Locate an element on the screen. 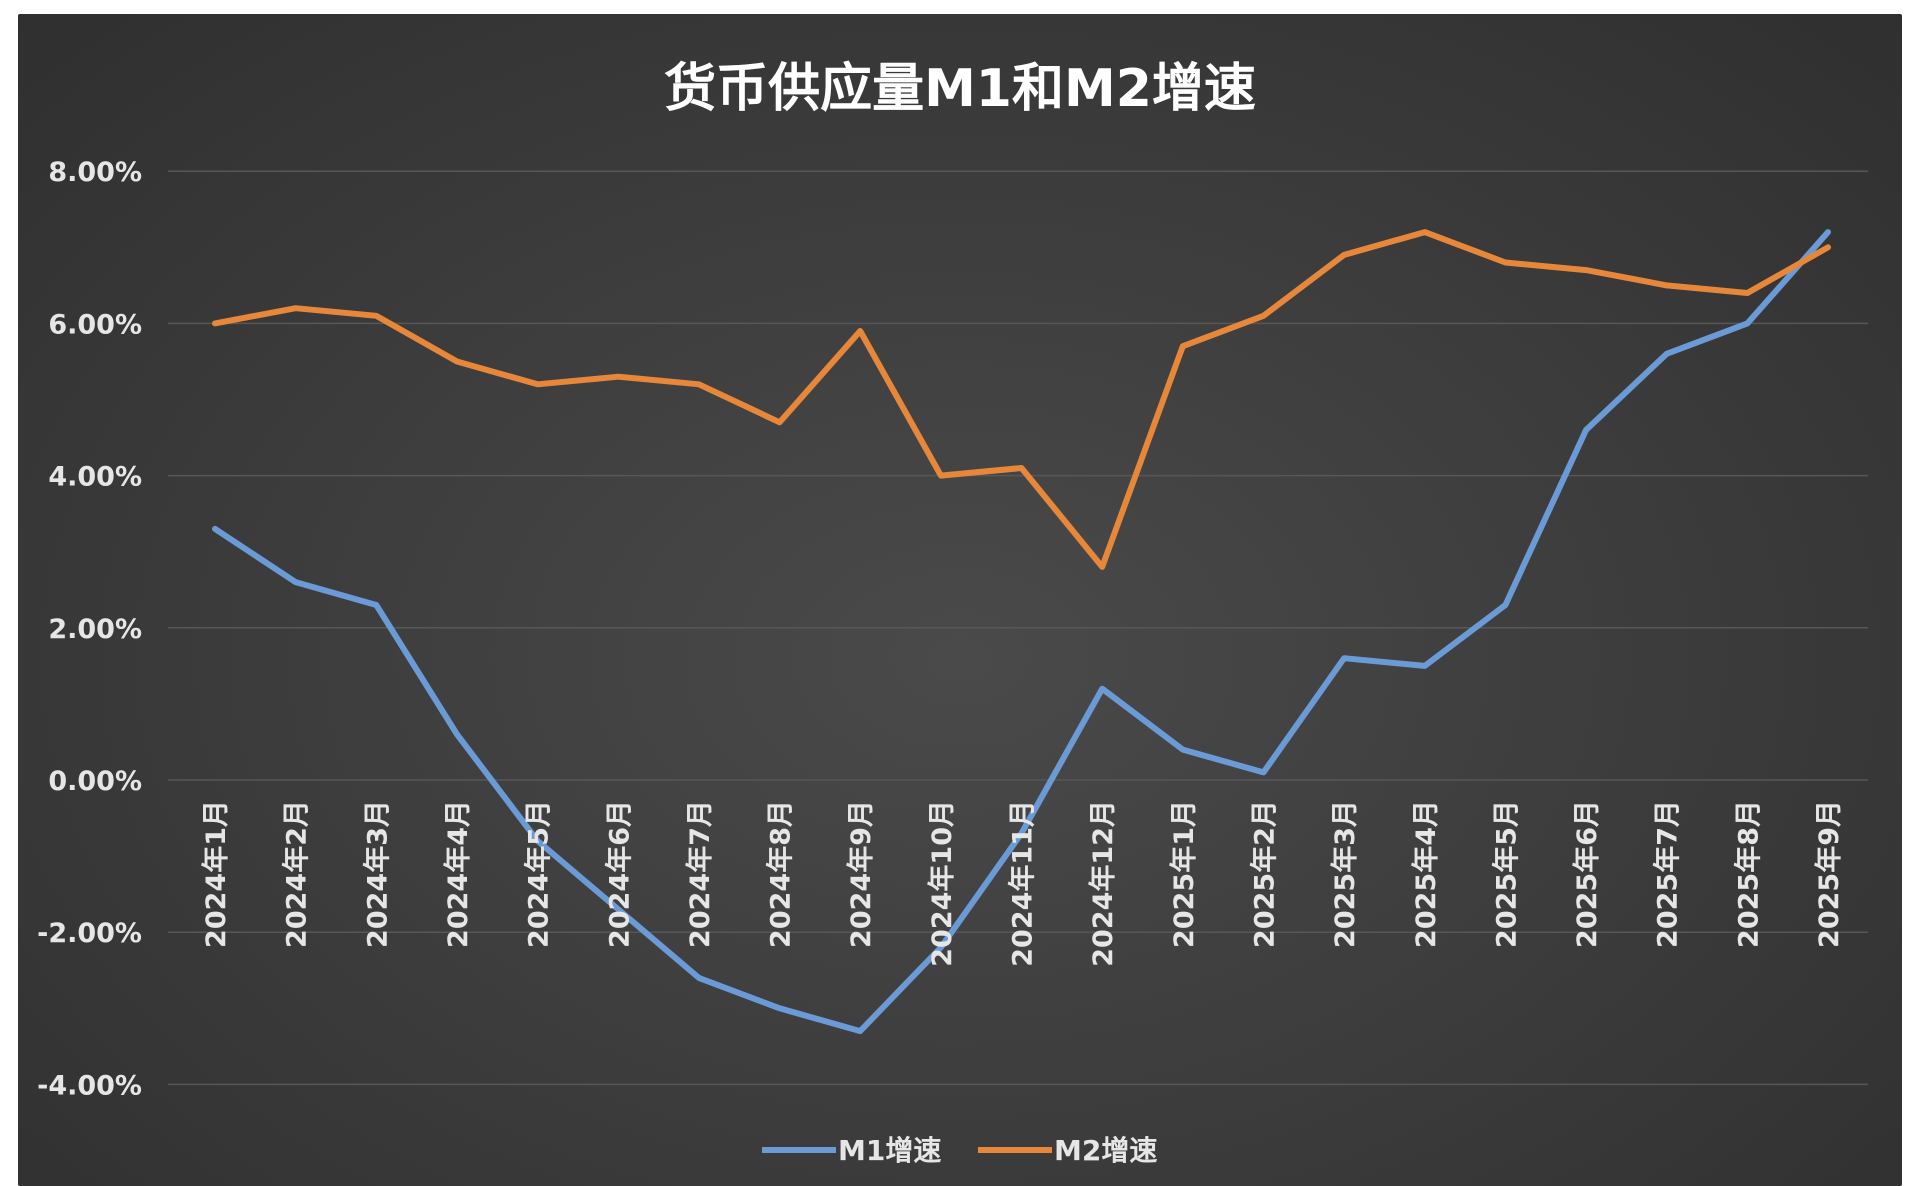  x-tick-label: 2024年6月 is located at coordinates (619, 874).